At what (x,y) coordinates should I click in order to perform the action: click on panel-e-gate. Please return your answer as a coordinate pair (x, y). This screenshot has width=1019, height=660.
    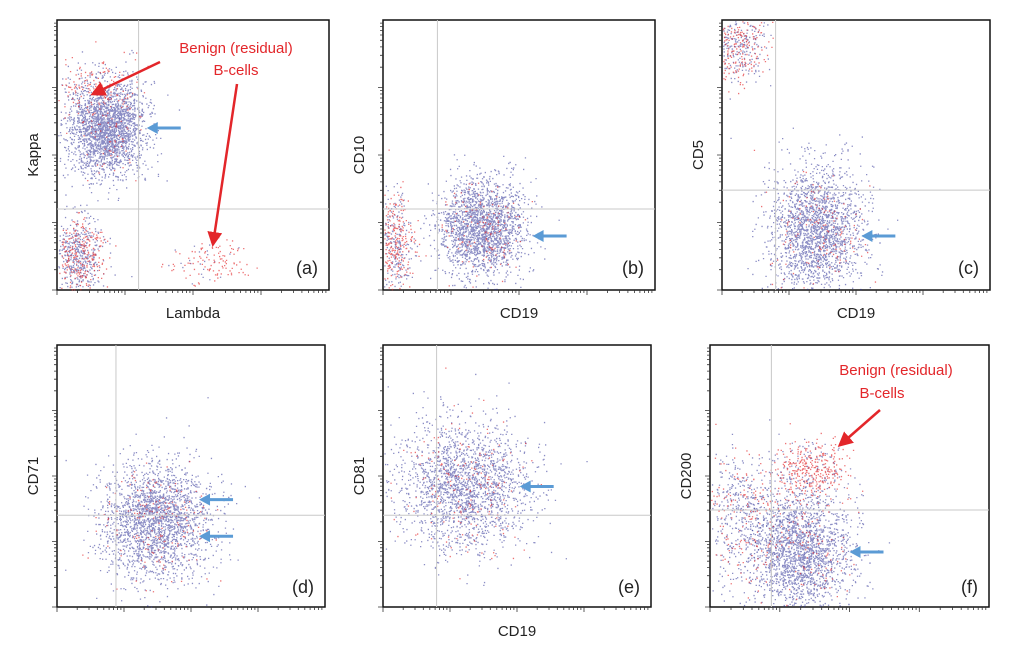
    Looking at the image, I should click on (517, 476).